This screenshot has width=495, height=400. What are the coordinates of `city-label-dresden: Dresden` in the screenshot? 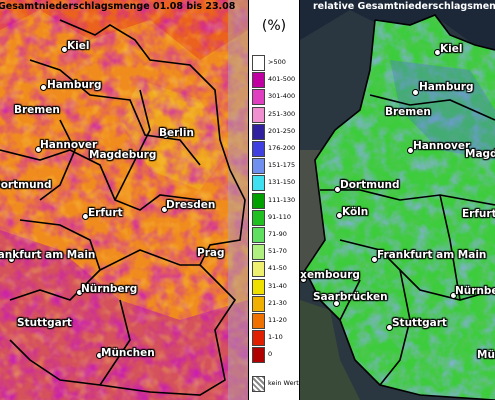 It's located at (191, 205).